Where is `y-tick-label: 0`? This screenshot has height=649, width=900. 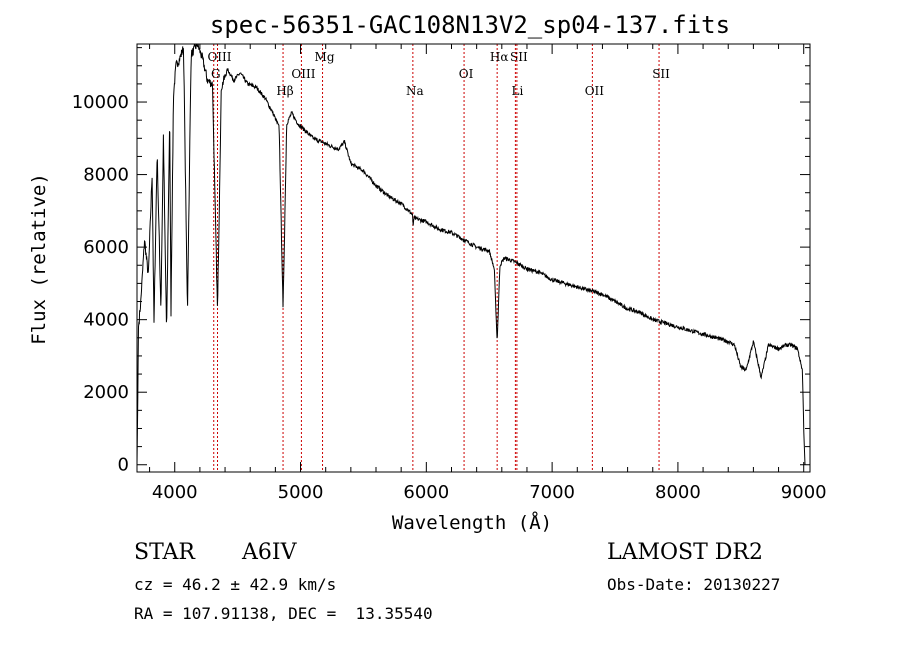
y-tick-label: 0 is located at coordinates (123, 465).